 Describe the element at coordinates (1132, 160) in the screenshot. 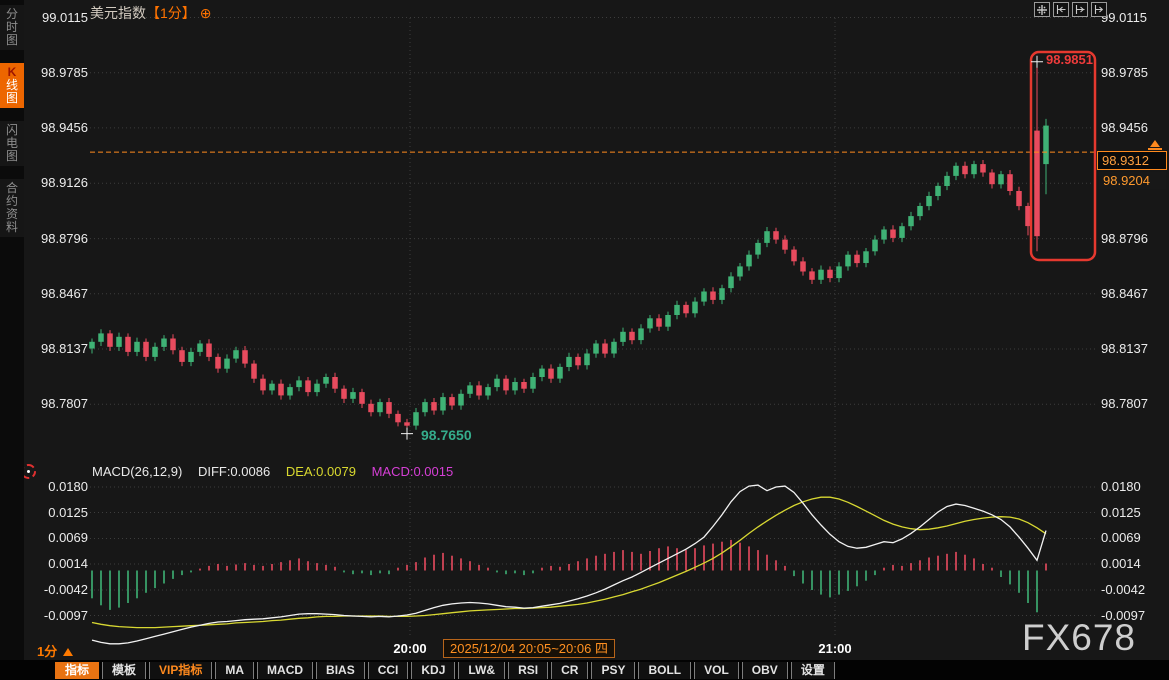

I see `current-price-badge: 98.9312` at that location.